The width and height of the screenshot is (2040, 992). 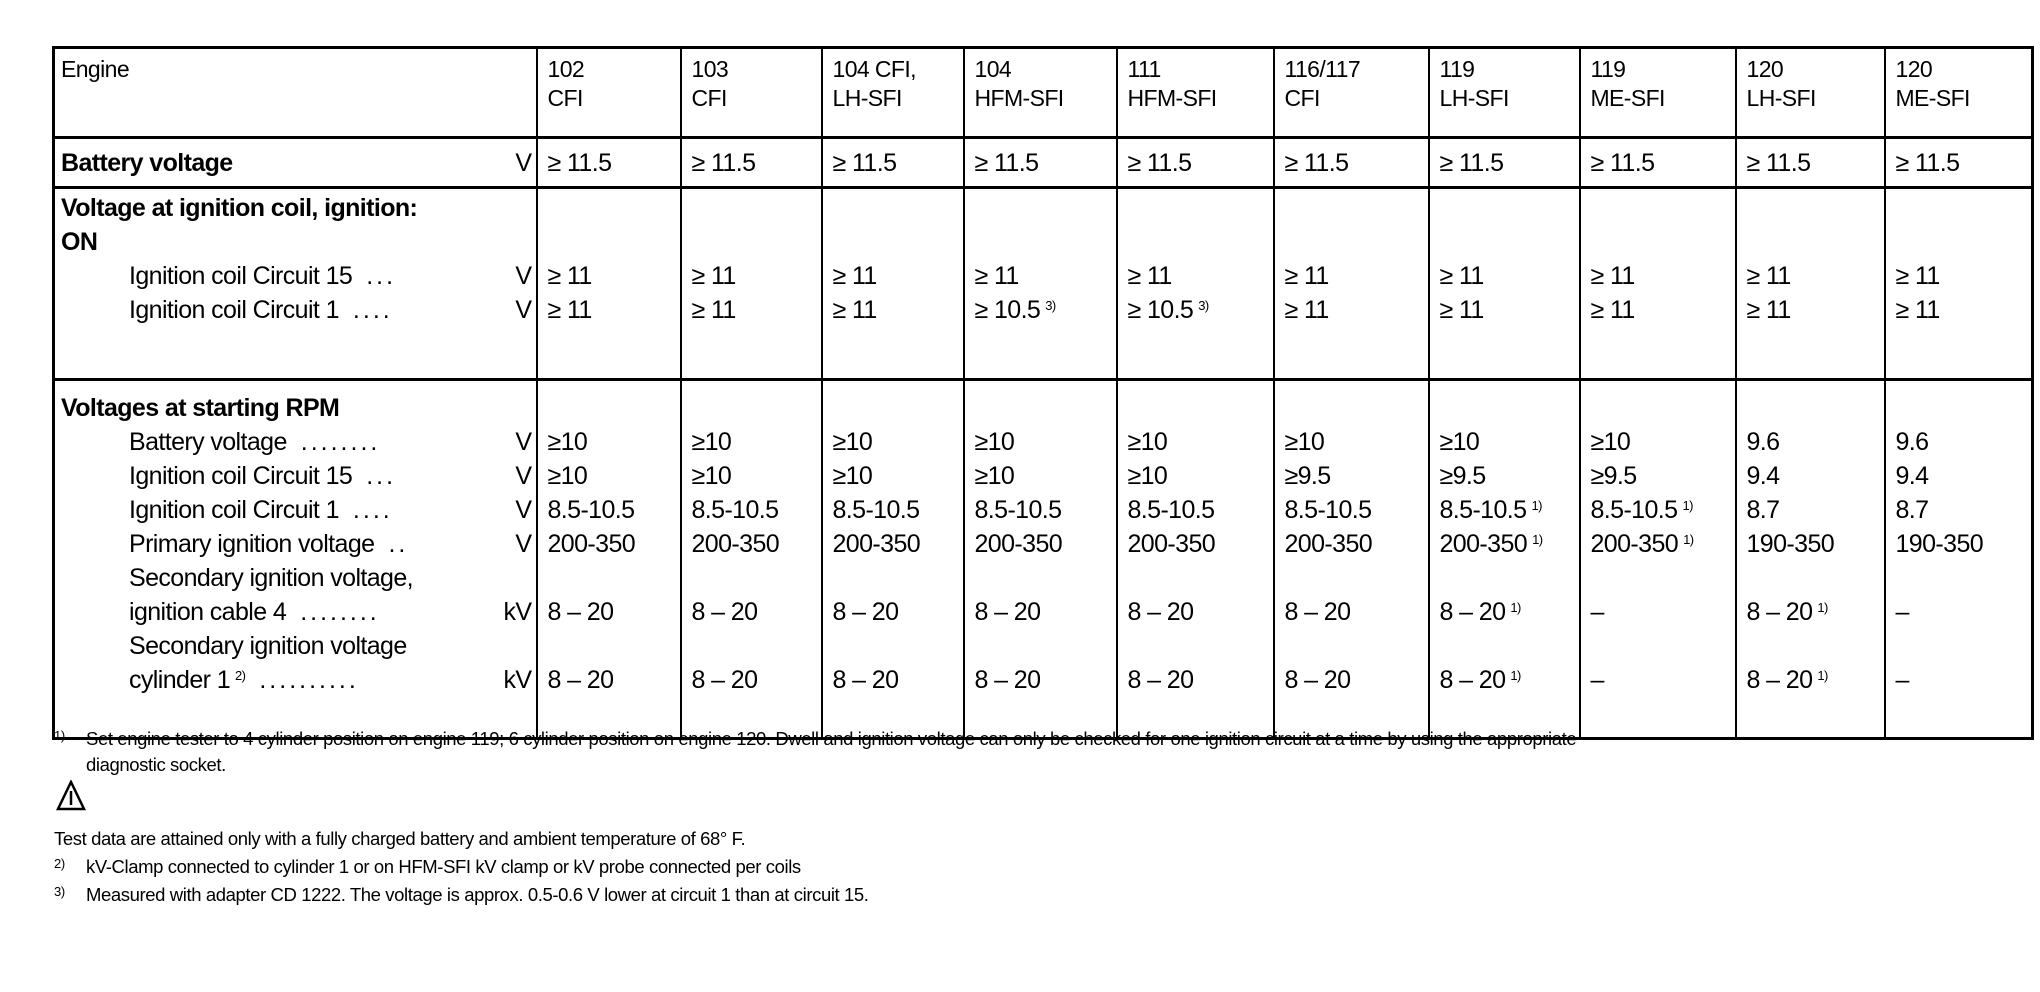 I want to click on footnote-ref: 1), so click(x=1537, y=539).